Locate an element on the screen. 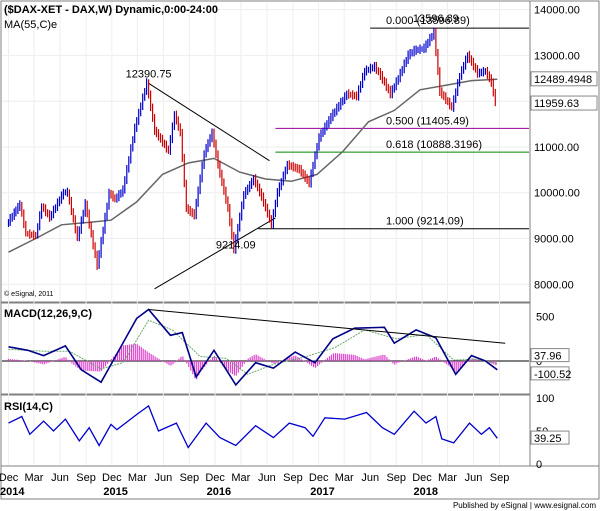  macd-line is located at coordinates (253, 347).